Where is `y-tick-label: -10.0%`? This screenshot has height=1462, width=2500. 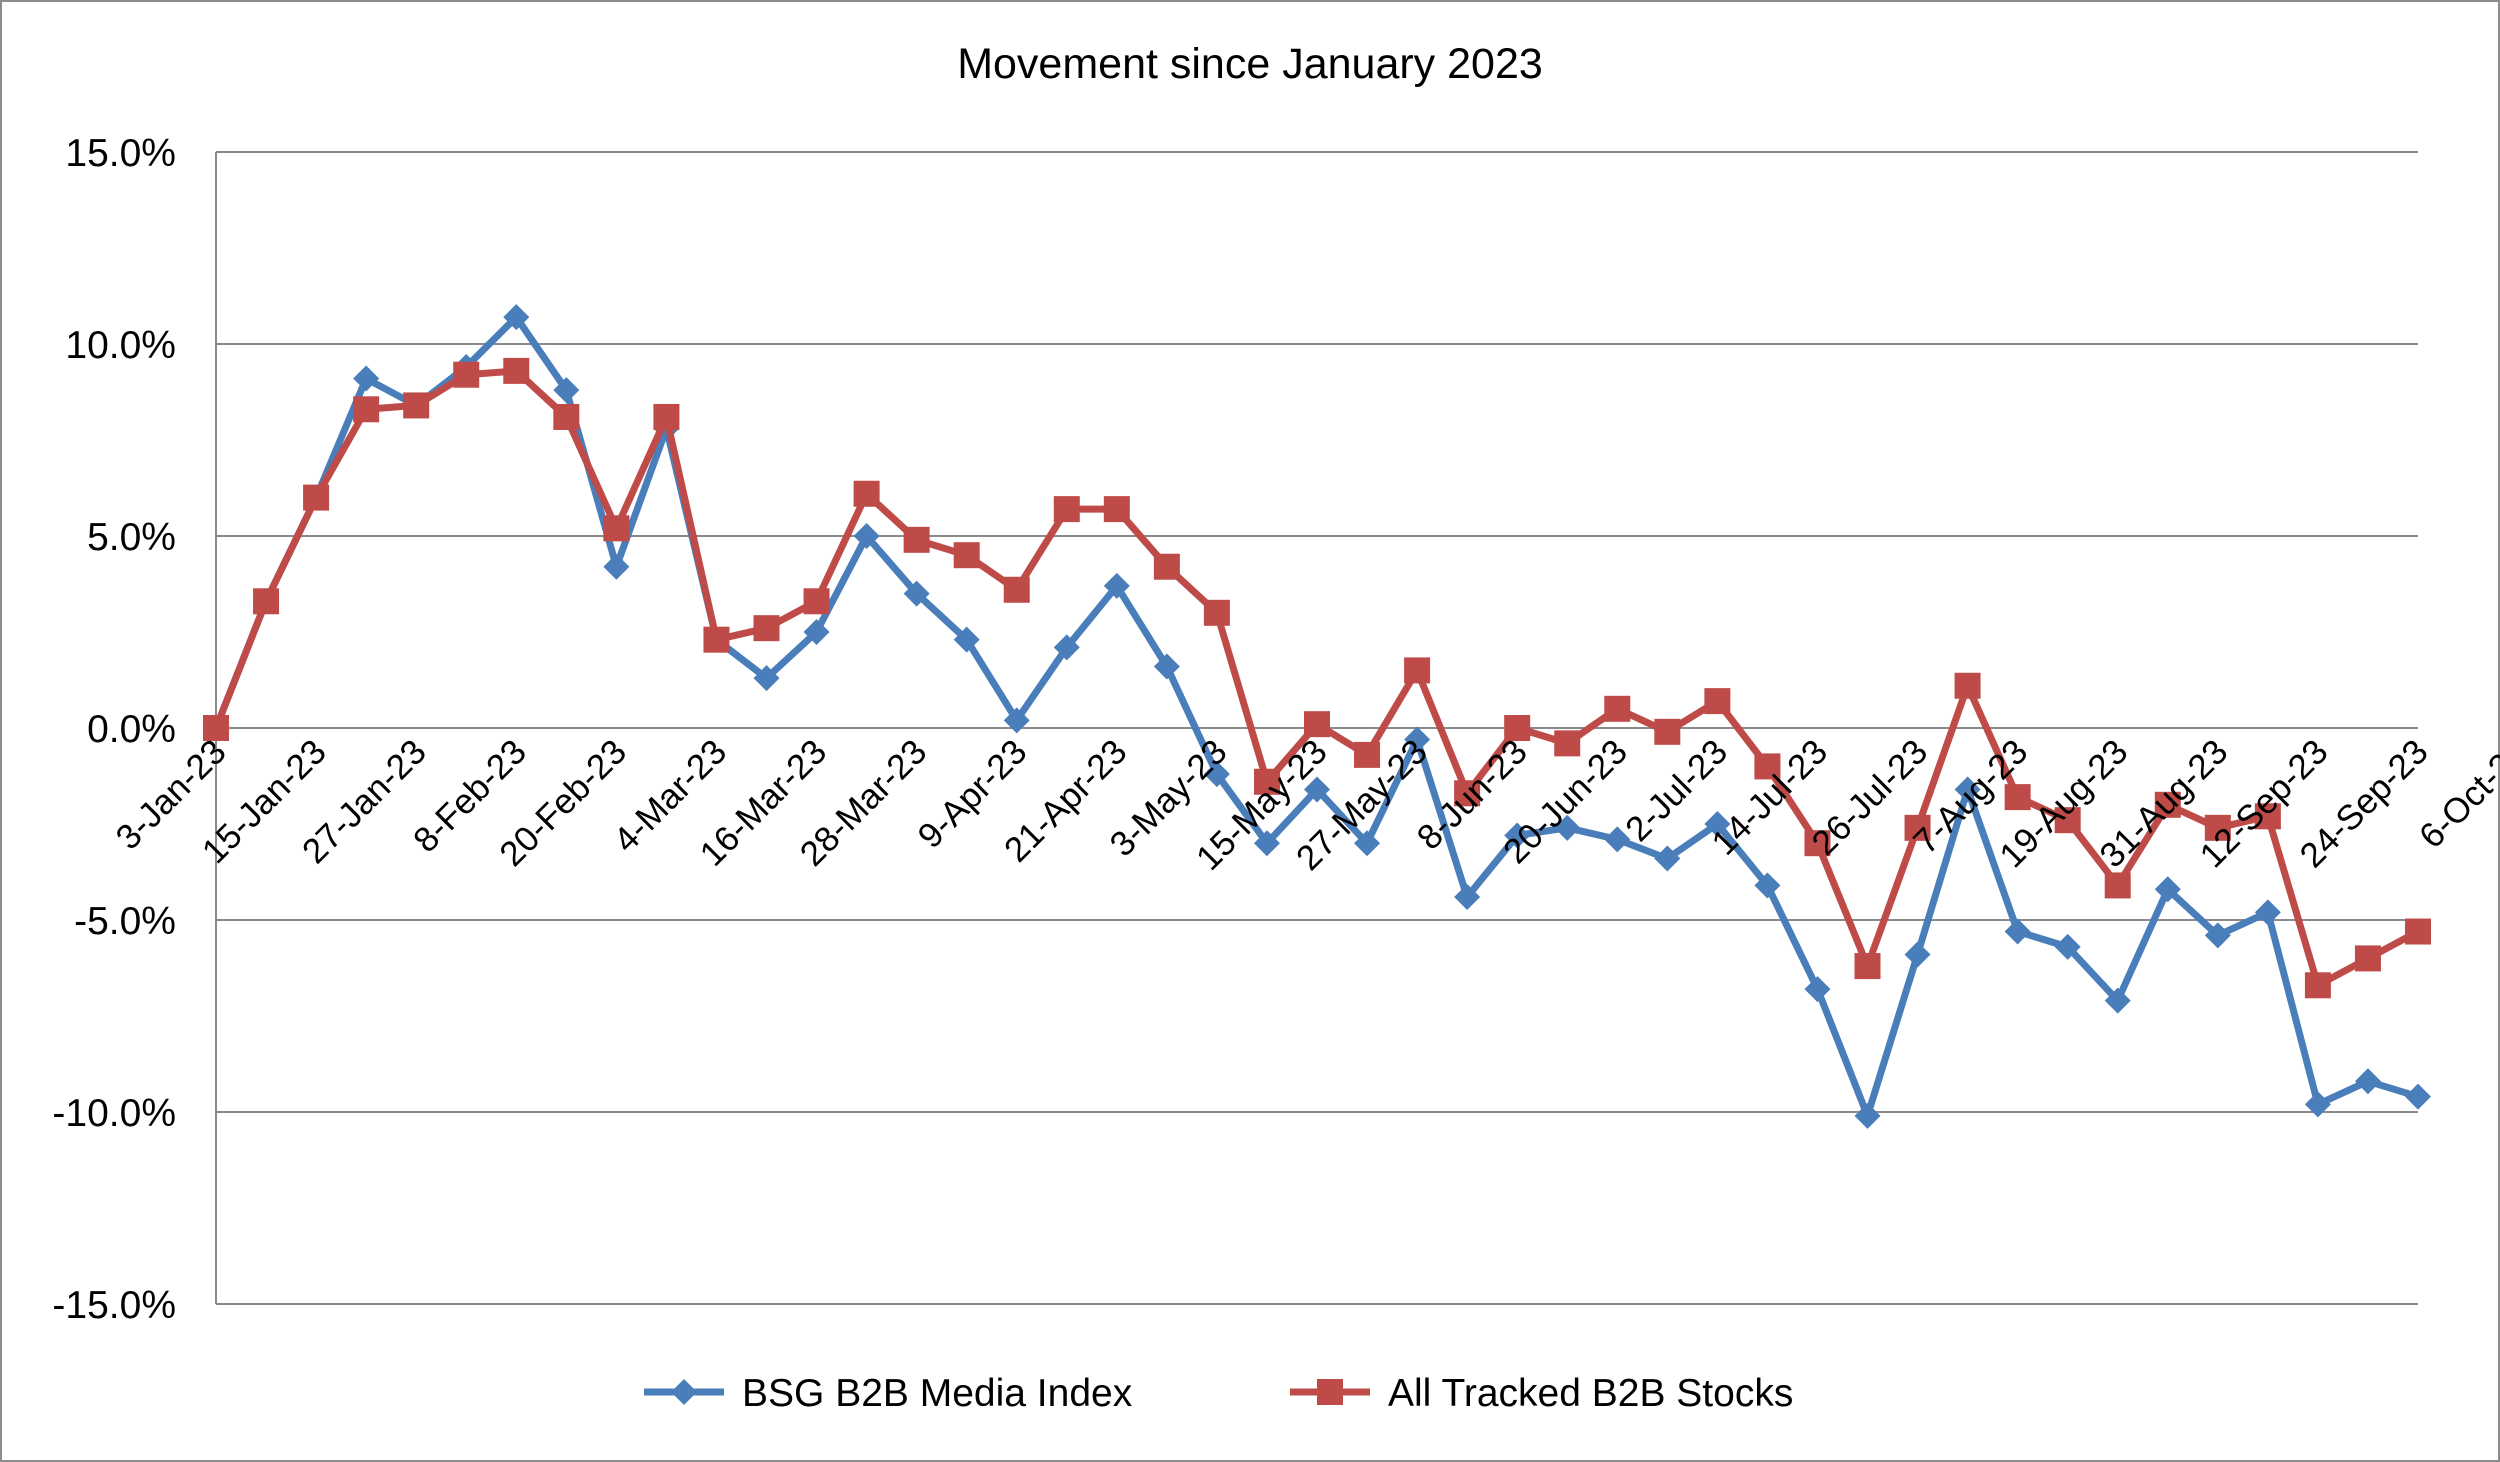 y-tick-label: -10.0% is located at coordinates (114, 1113).